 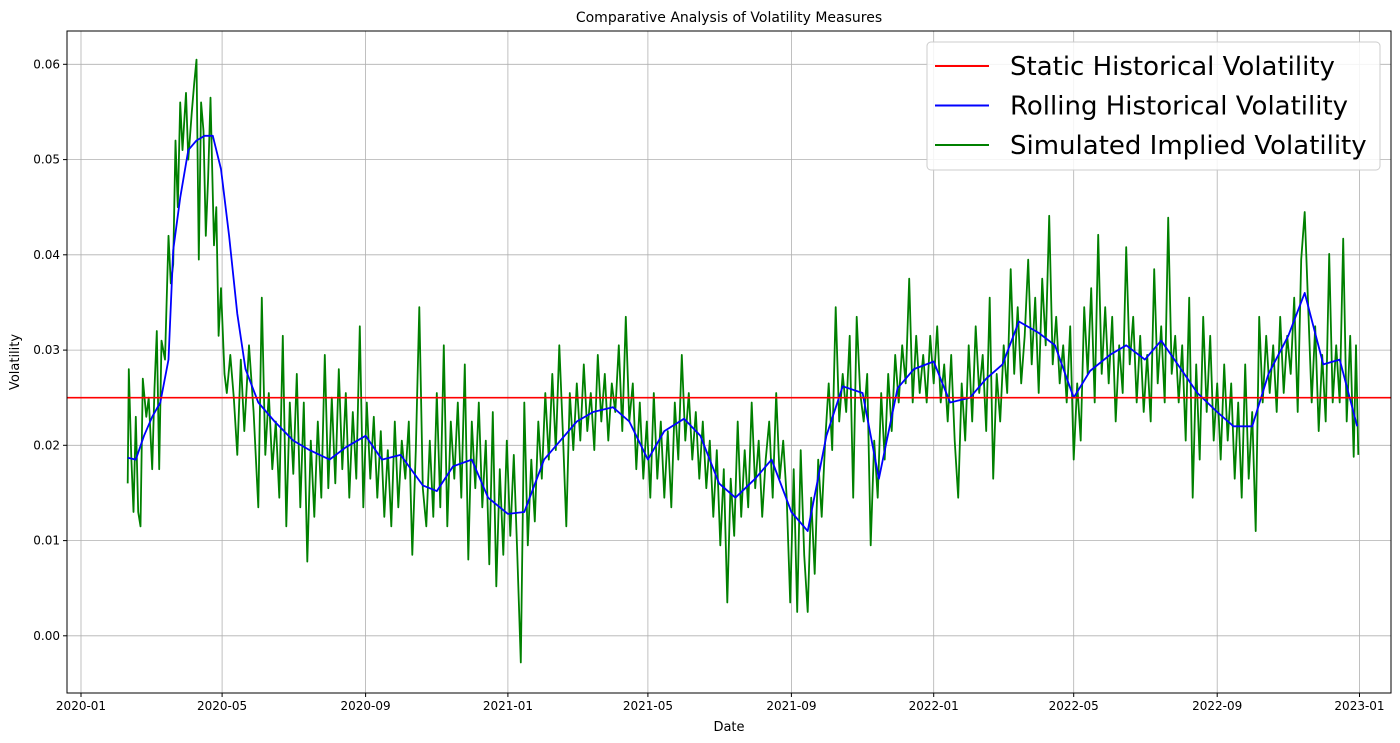 What do you see at coordinates (1217, 706) in the screenshot?
I see `x-tick-label: 2022-09` at bounding box center [1217, 706].